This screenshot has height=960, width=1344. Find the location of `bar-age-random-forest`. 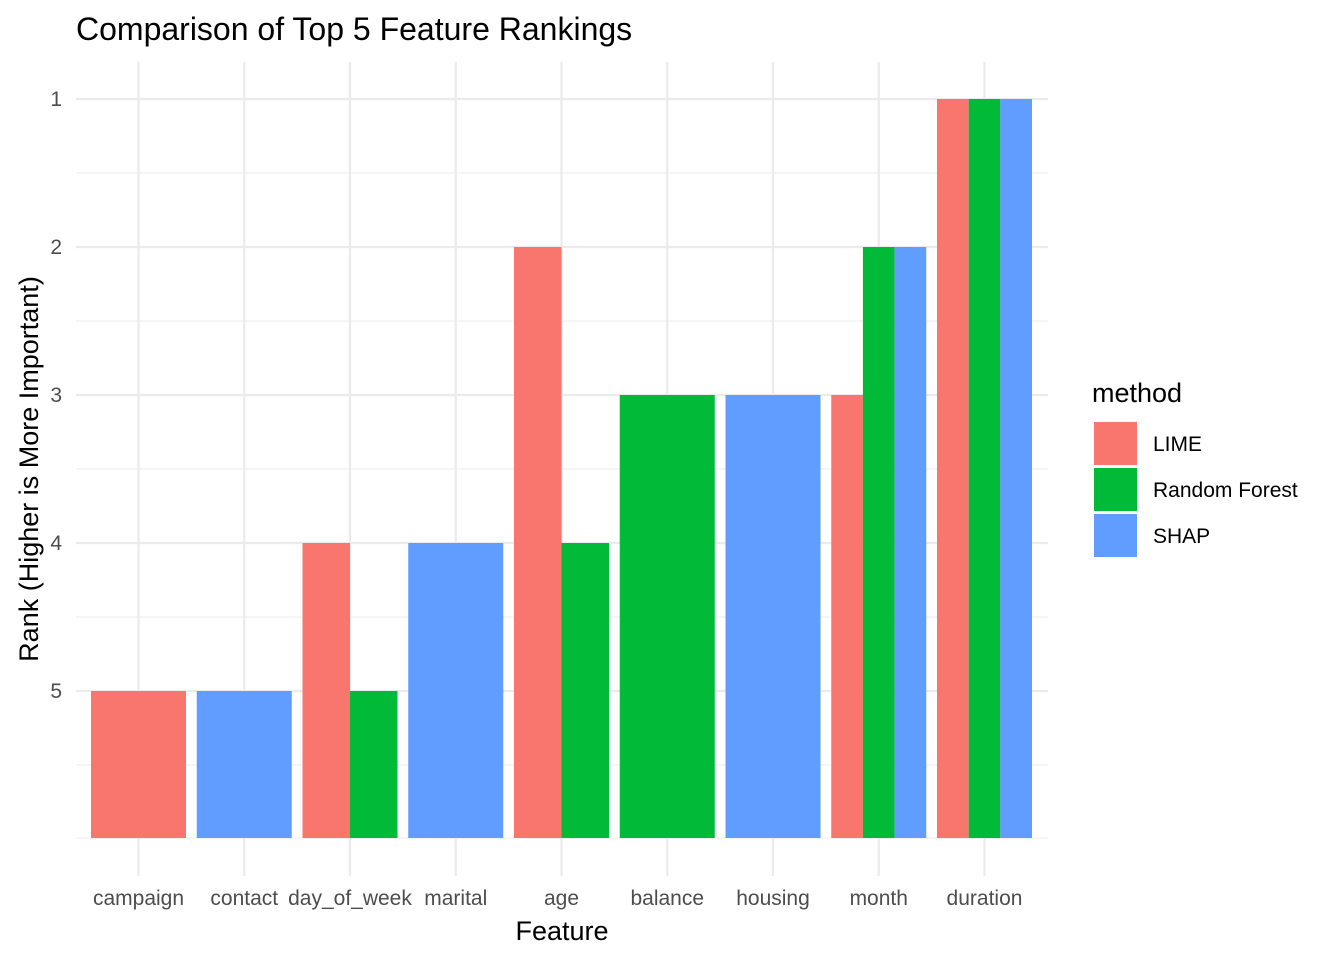

bar-age-random-forest is located at coordinates (585, 690).